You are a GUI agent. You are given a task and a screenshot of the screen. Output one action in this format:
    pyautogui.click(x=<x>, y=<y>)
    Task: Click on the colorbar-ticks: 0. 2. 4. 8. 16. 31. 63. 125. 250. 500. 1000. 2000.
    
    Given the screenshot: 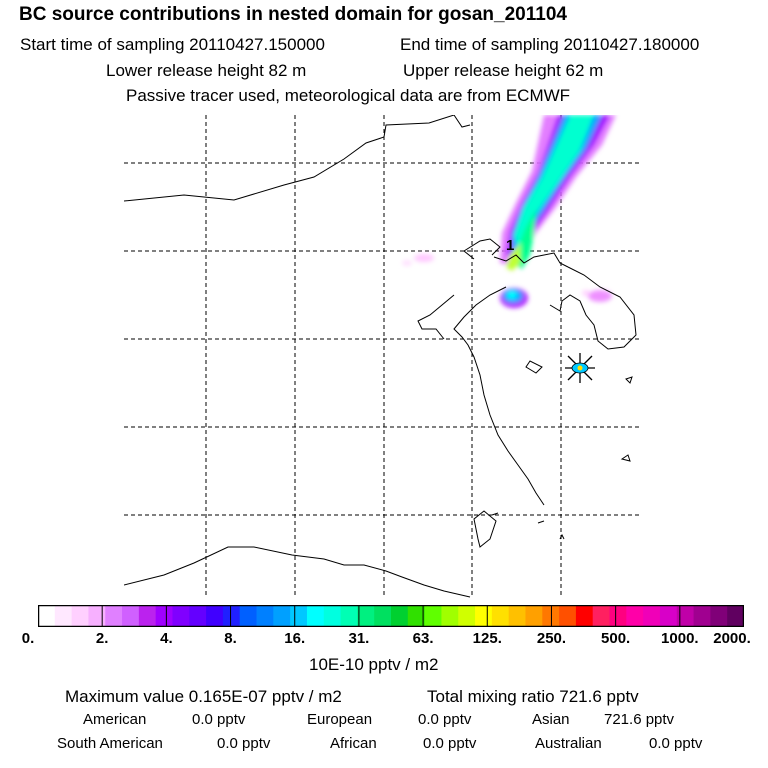 What is the action you would take?
    pyautogui.click(x=384, y=640)
    